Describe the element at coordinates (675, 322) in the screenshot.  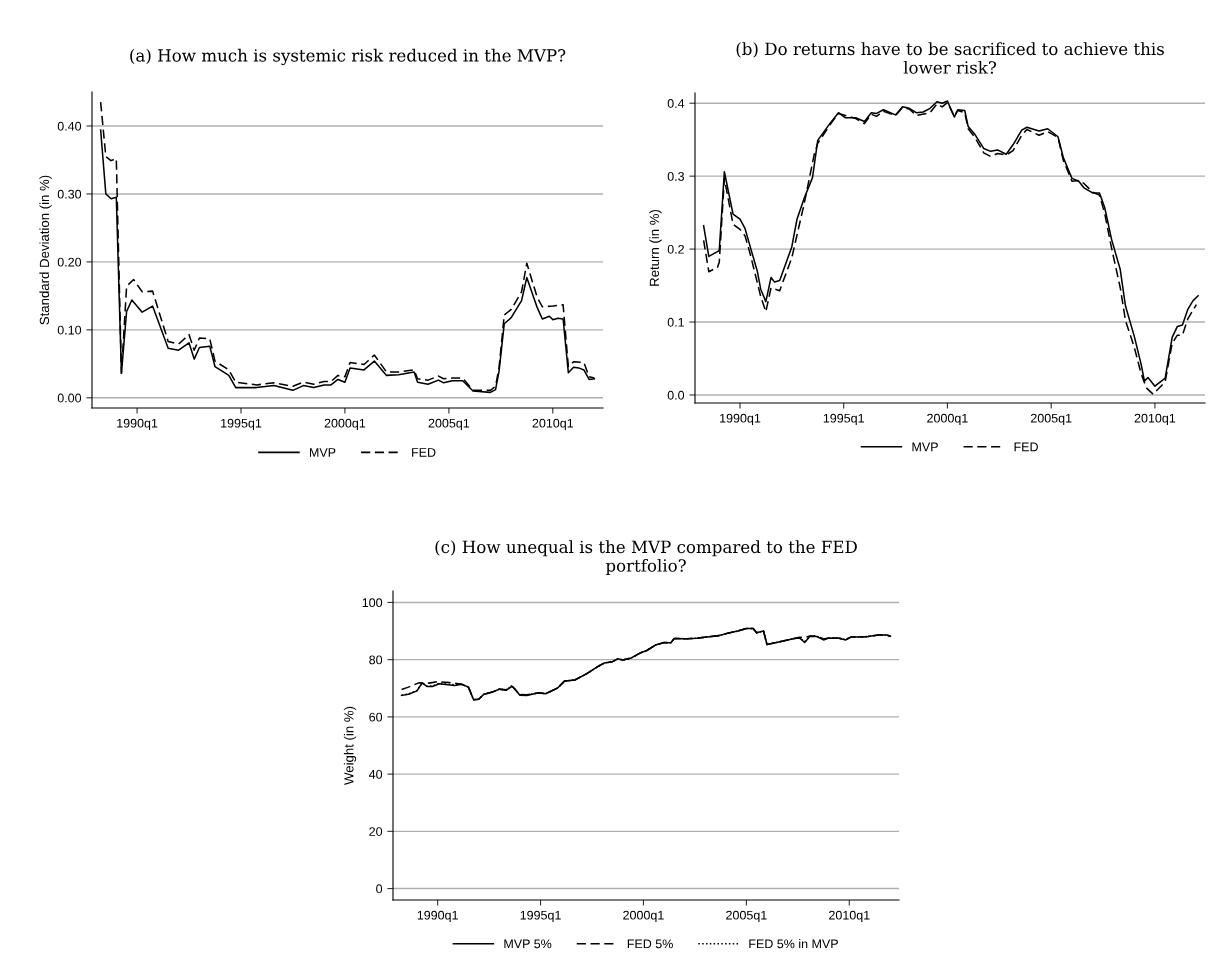
I see `y-tick-label: 0.1` at that location.